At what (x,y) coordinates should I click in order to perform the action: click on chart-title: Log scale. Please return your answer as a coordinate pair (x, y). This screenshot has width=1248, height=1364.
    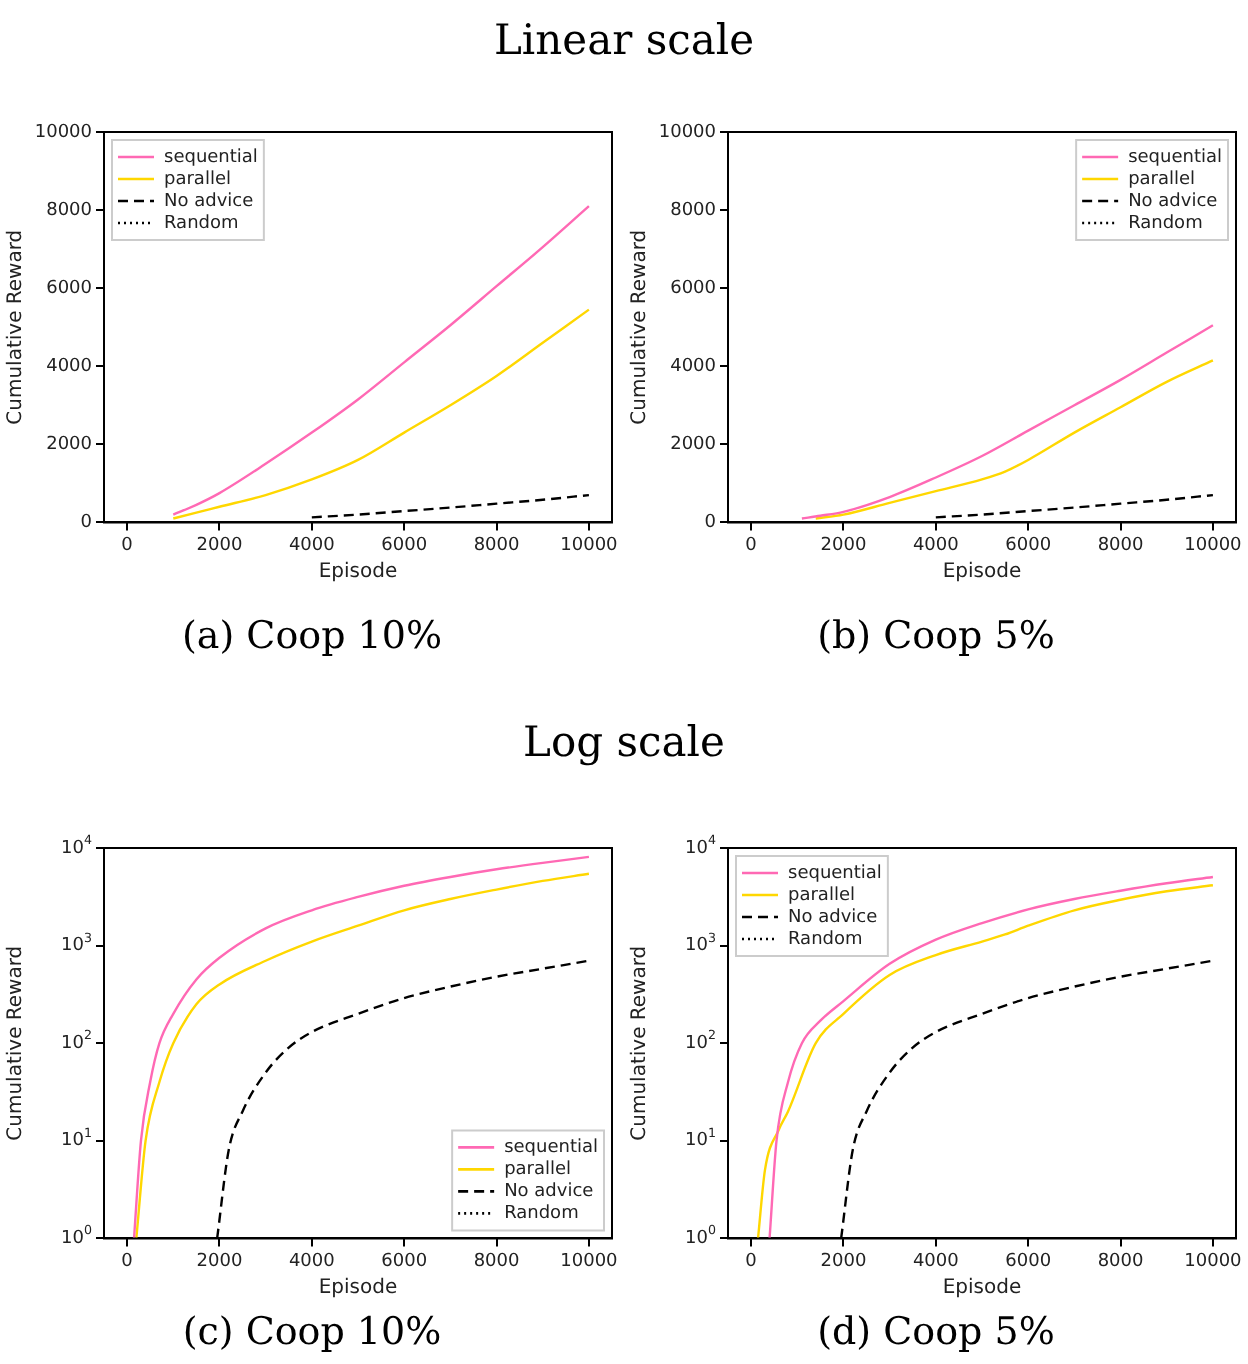
    Looking at the image, I should click on (624, 743).